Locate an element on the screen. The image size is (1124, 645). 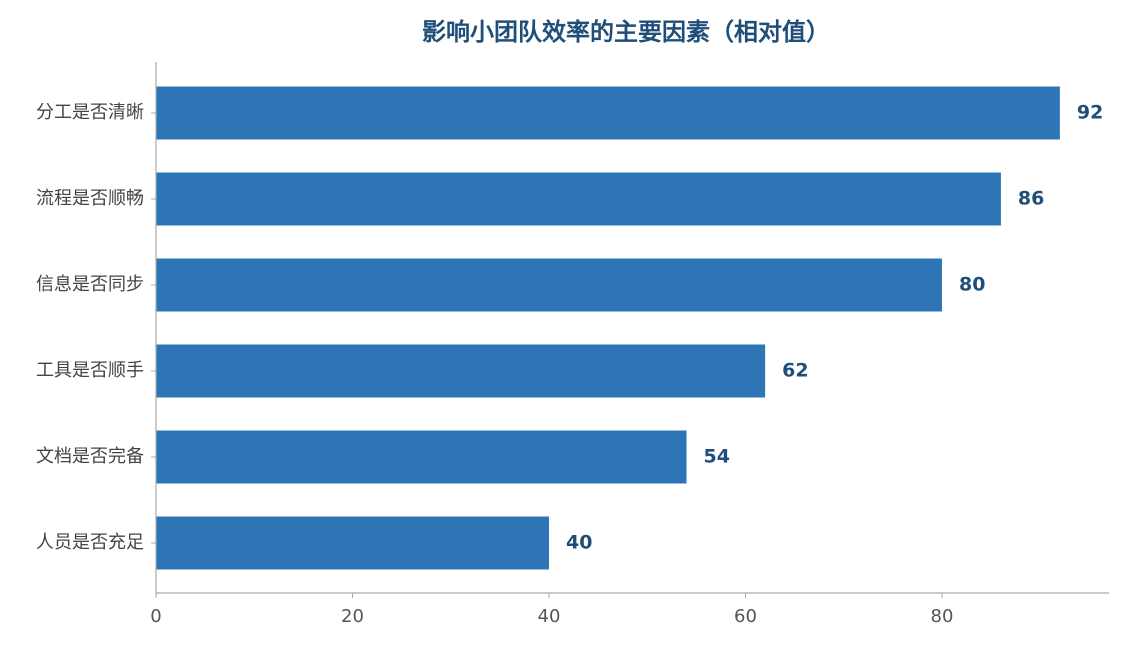
x-tick-label: 0 is located at coordinates (155, 616).